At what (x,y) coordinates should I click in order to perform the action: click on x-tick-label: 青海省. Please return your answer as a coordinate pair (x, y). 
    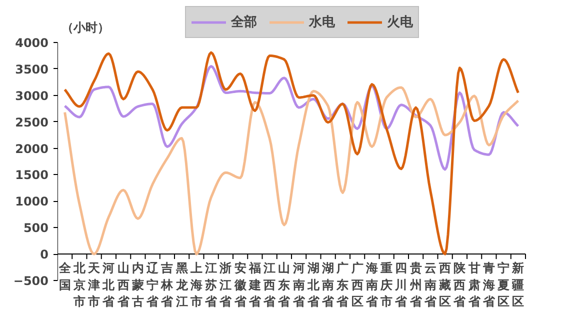
    Looking at the image, I should click on (489, 285).